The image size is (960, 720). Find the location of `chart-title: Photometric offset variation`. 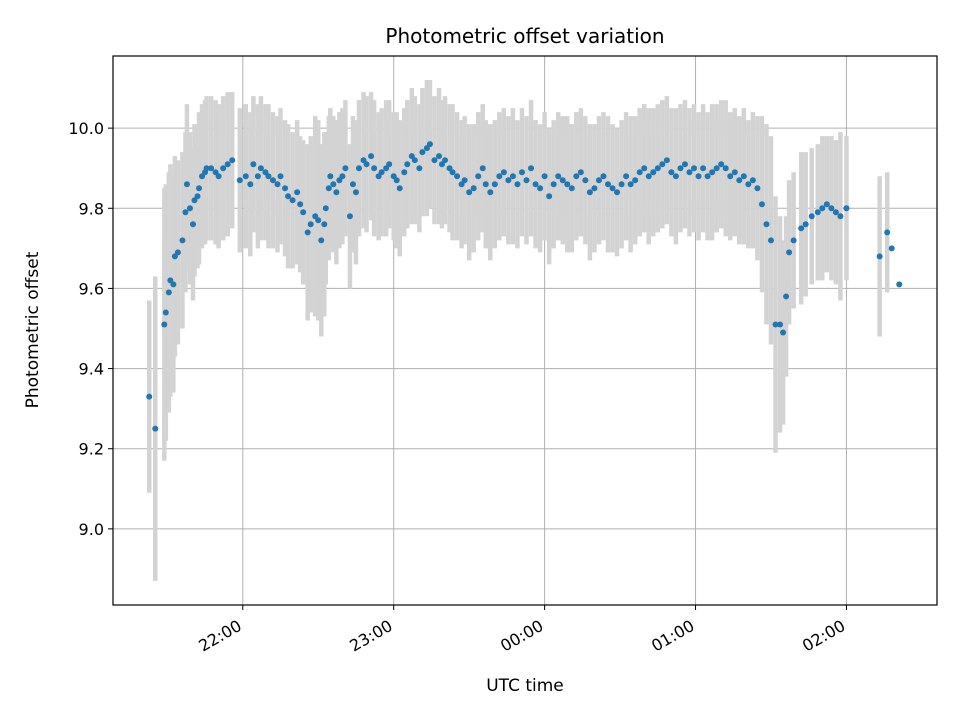

chart-title: Photometric offset variation is located at coordinates (524, 36).